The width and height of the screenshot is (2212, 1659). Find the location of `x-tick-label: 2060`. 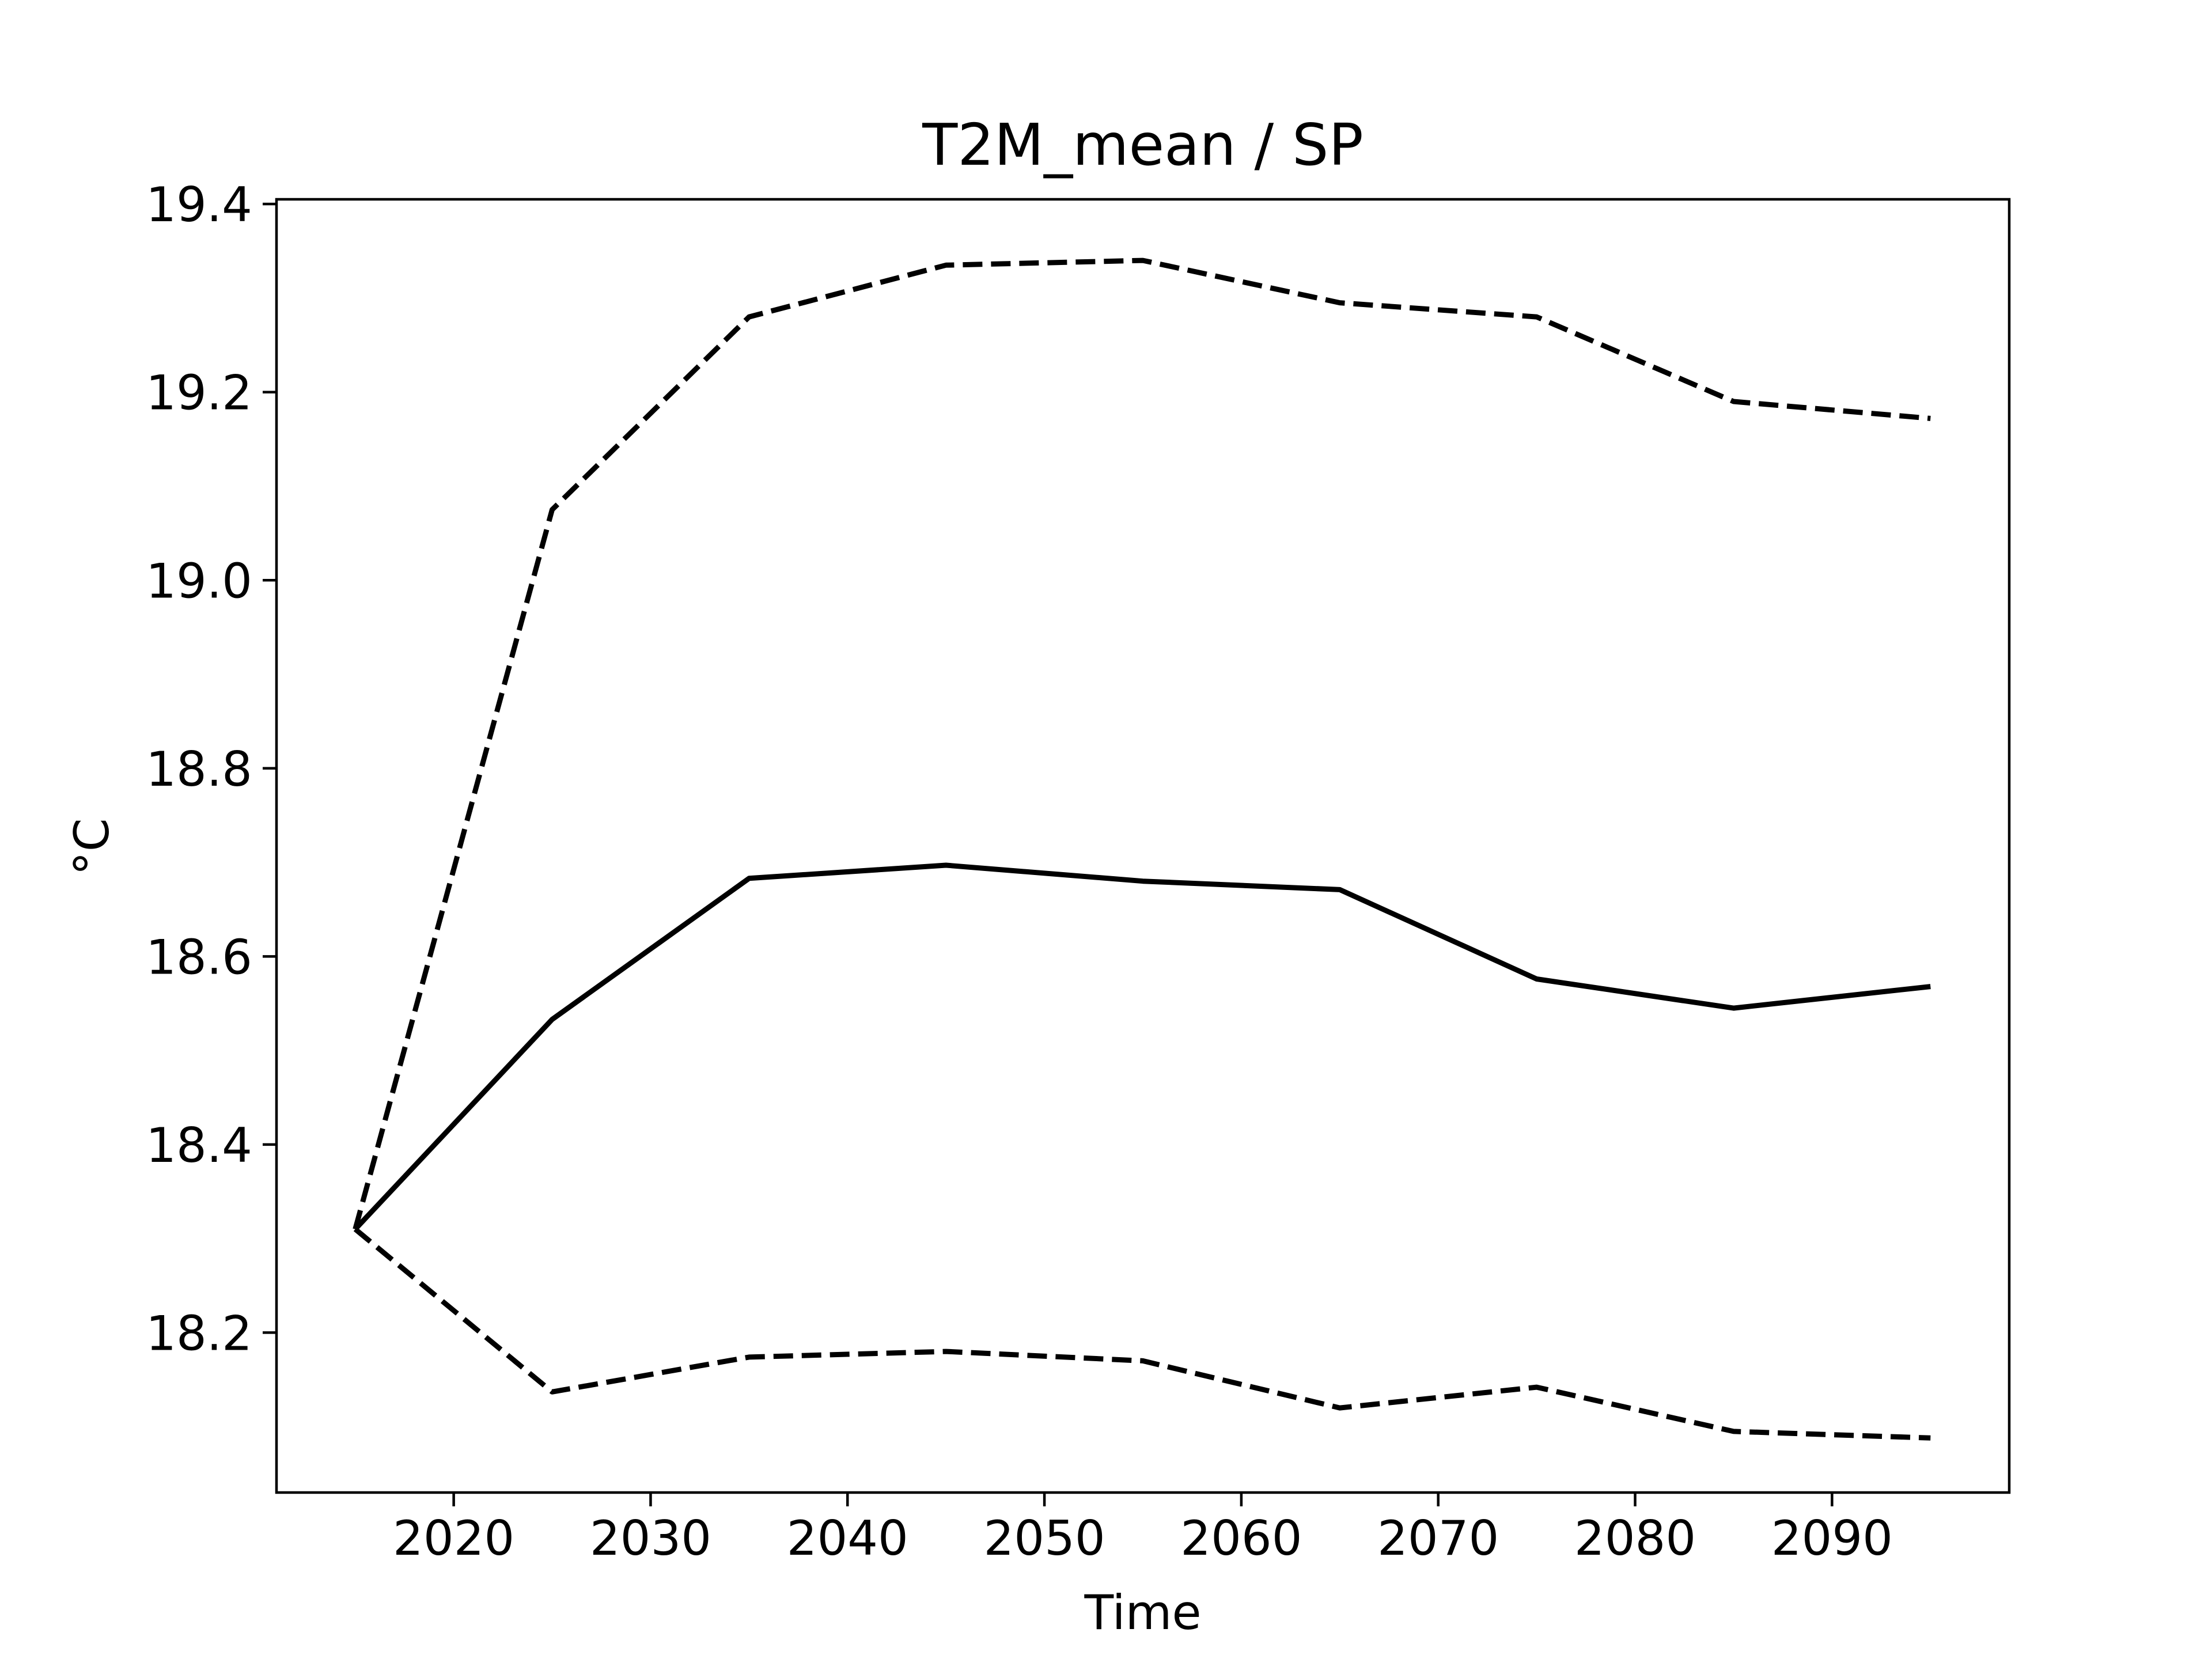

x-tick-label: 2060 is located at coordinates (1241, 1538).